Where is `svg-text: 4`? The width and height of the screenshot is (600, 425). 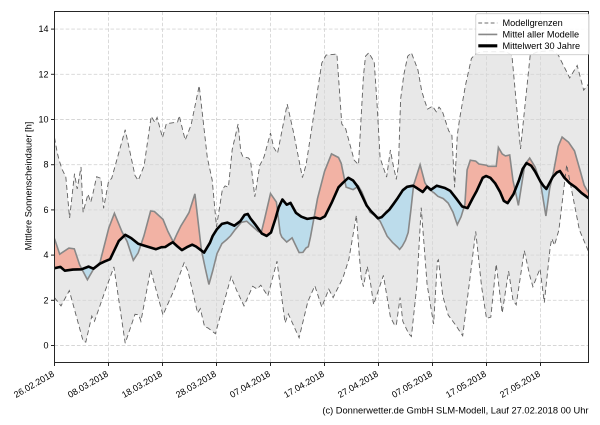
svg-text: 4 is located at coordinates (45, 255).